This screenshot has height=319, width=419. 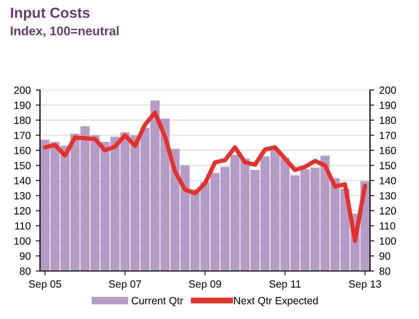 I want to click on chart-title: Input Costs, so click(x=50, y=14).